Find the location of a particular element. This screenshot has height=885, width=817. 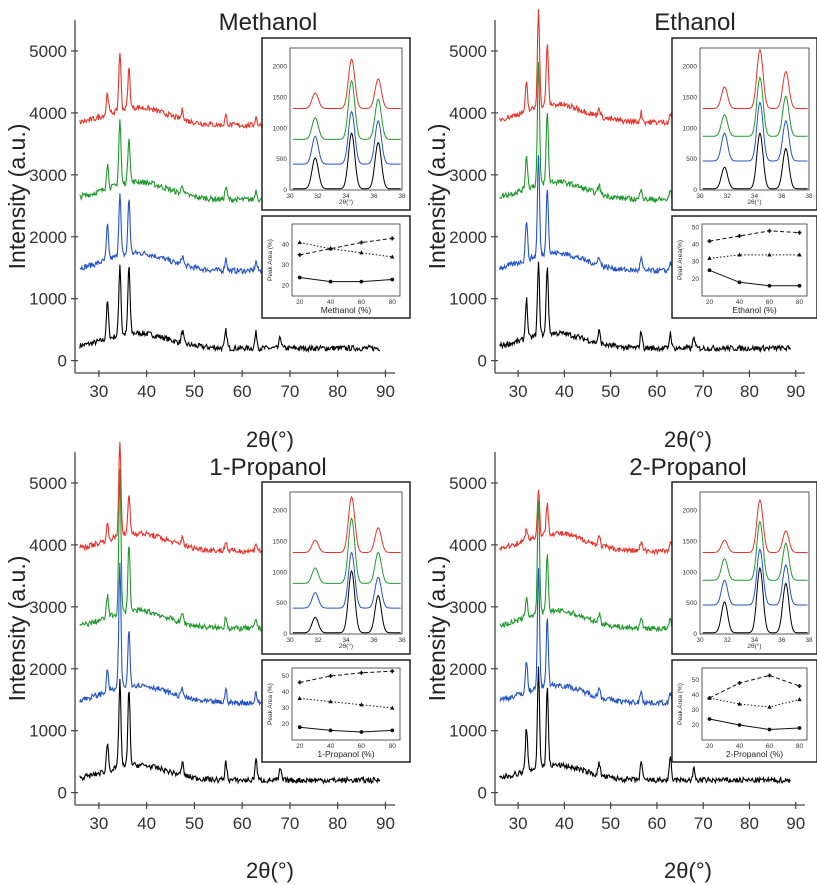

inset-xrd-x-tick: 30 is located at coordinates (700, 640).